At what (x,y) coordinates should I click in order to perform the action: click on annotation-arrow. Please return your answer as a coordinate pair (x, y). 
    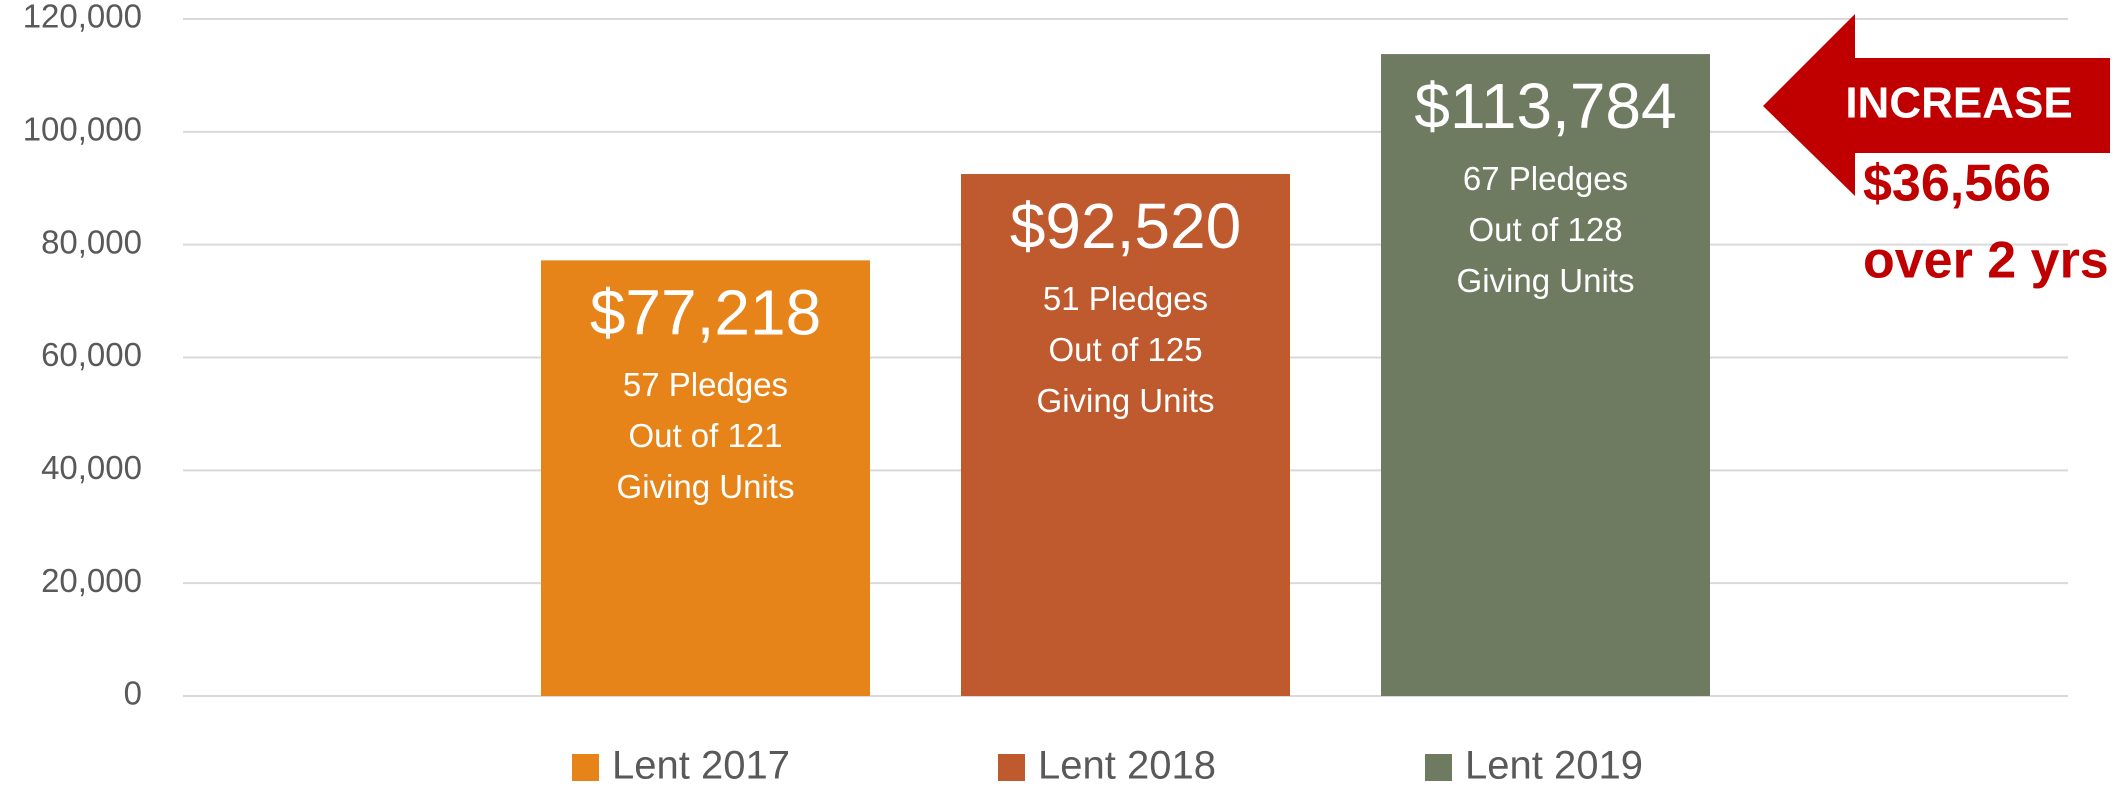
    Looking at the image, I should click on (1936, 105).